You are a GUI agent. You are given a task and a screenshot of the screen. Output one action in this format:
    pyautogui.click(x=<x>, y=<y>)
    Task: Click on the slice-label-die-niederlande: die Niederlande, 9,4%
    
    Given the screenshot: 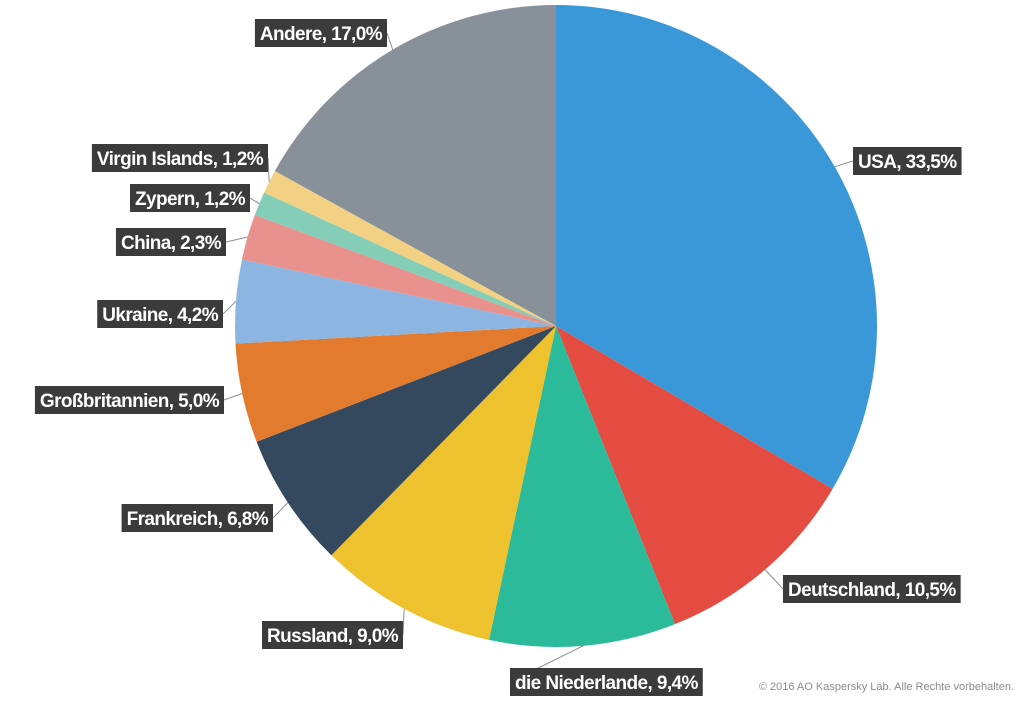 What is the action you would take?
    pyautogui.click(x=606, y=682)
    